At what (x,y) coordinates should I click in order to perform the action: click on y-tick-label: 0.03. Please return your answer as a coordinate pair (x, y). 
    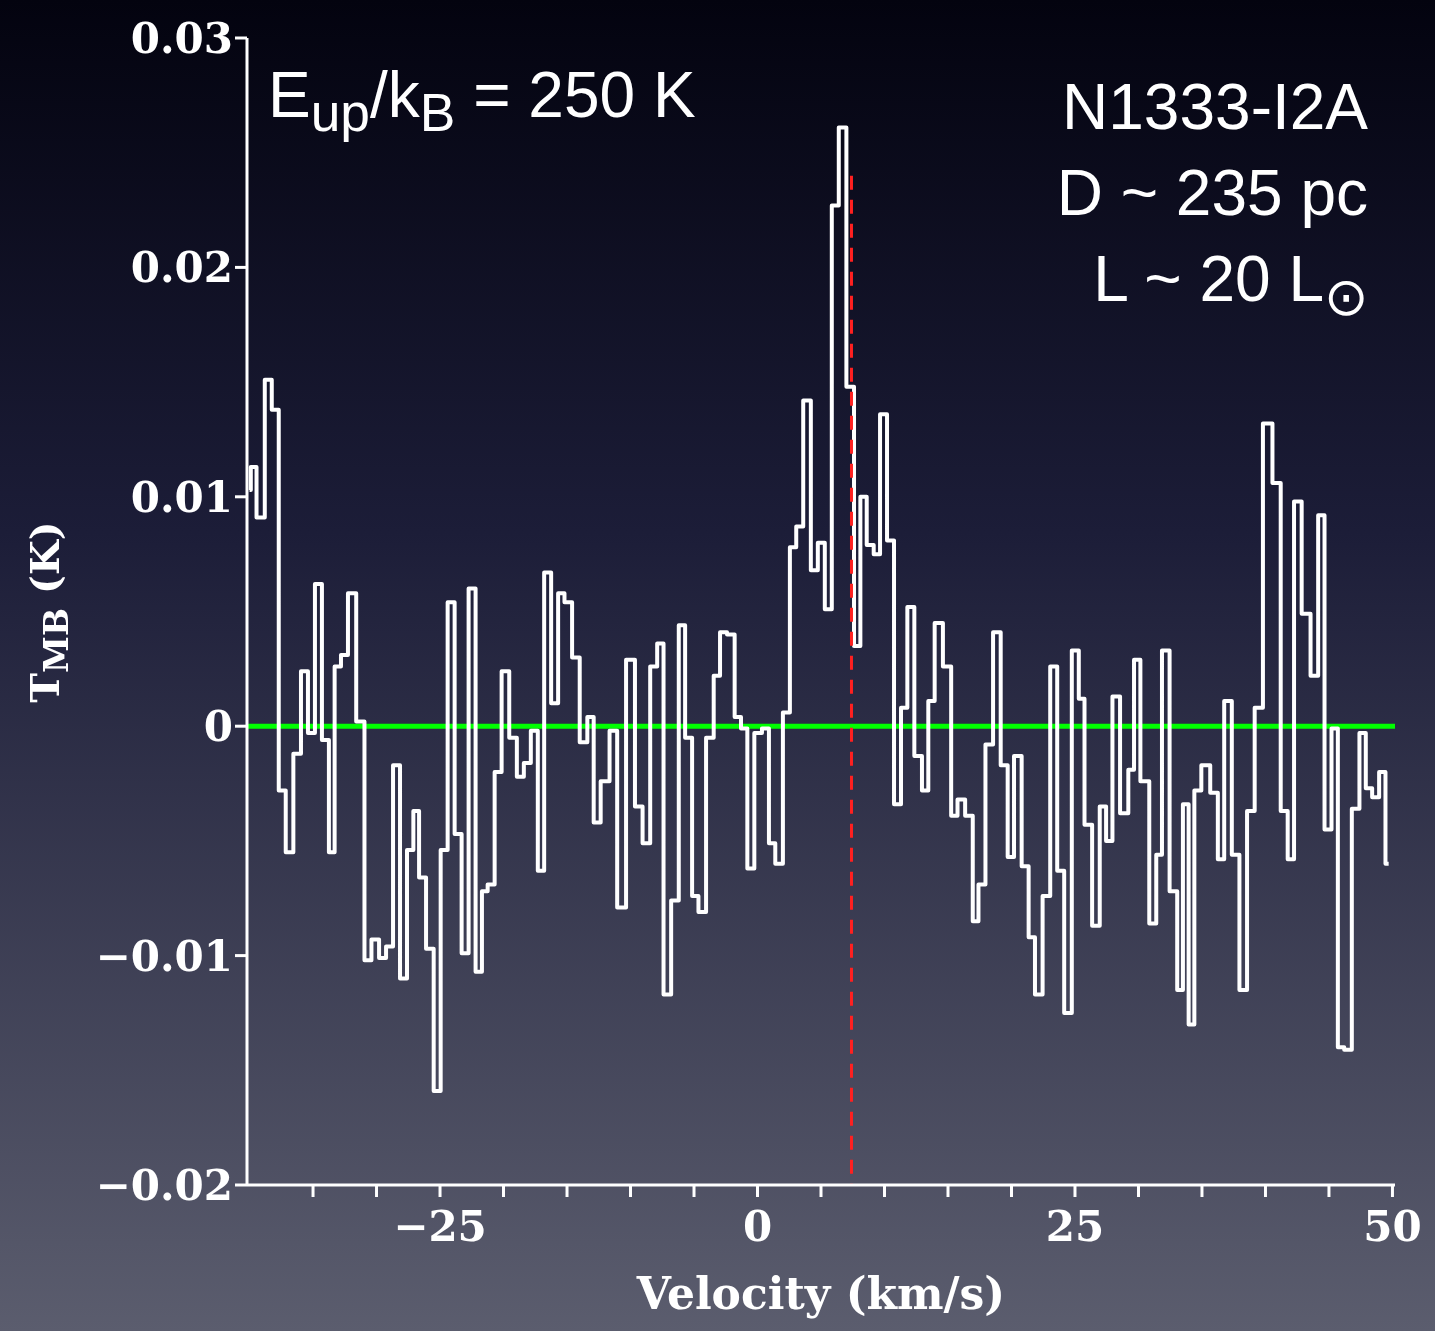
    Looking at the image, I should click on (181, 38).